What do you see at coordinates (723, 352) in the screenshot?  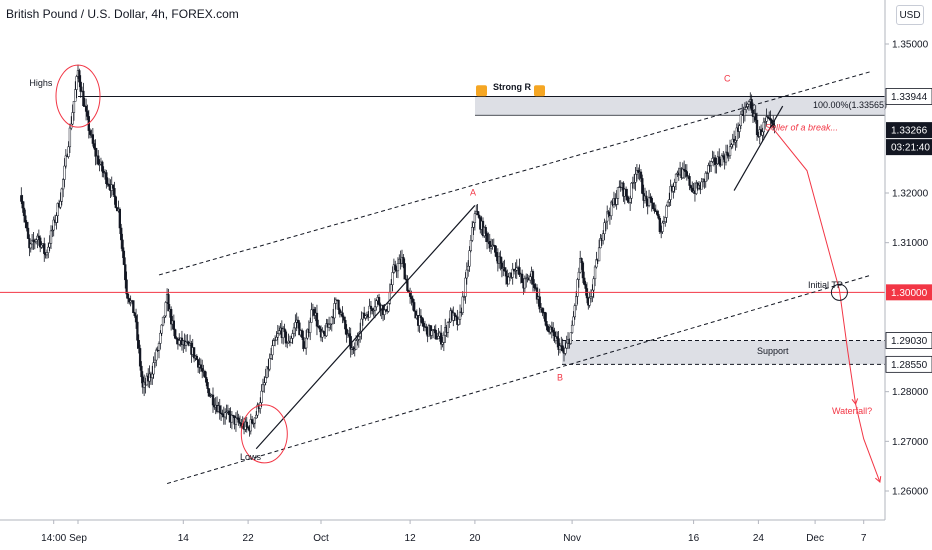 I see `support-zone` at bounding box center [723, 352].